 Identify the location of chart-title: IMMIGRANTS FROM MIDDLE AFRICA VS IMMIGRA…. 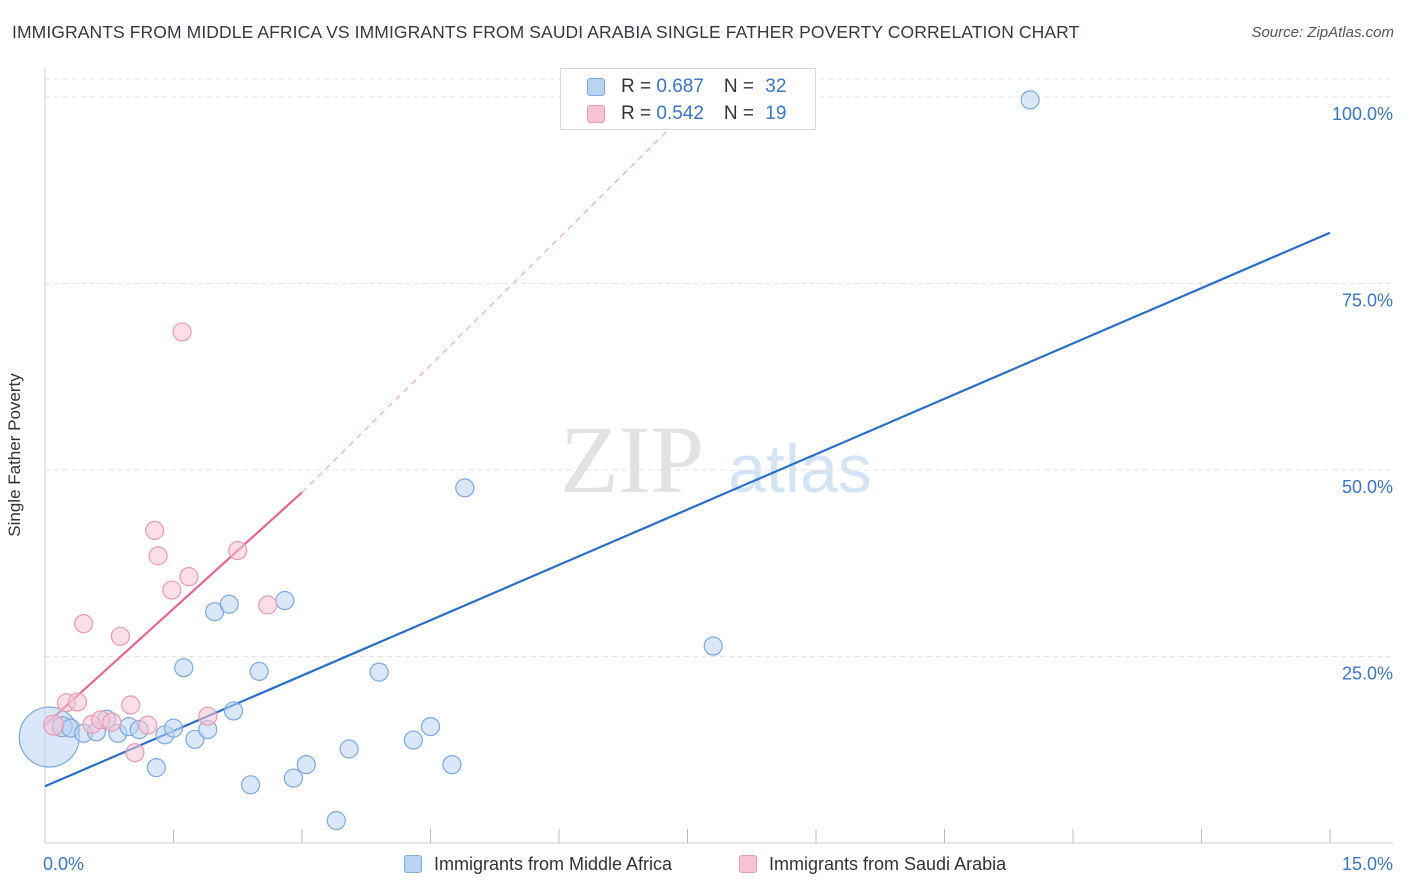
(546, 32).